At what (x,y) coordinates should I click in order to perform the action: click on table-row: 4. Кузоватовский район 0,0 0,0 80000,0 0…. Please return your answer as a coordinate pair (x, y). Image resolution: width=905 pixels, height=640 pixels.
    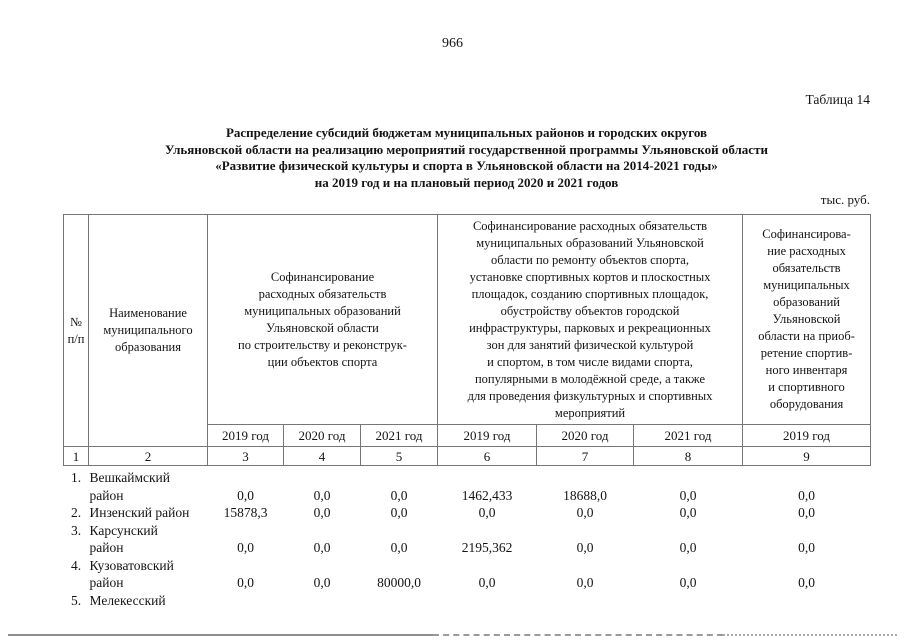
    Looking at the image, I should click on (467, 574).